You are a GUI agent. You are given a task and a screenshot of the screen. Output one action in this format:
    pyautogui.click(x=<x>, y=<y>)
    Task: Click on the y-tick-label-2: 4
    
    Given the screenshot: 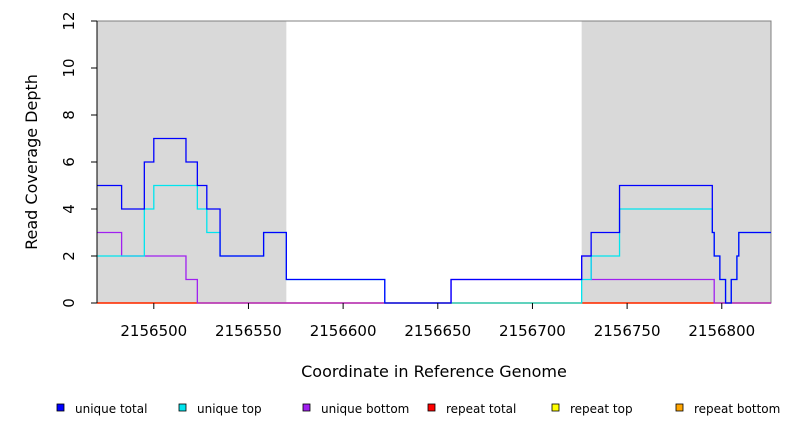 What is the action you would take?
    pyautogui.click(x=69, y=209)
    